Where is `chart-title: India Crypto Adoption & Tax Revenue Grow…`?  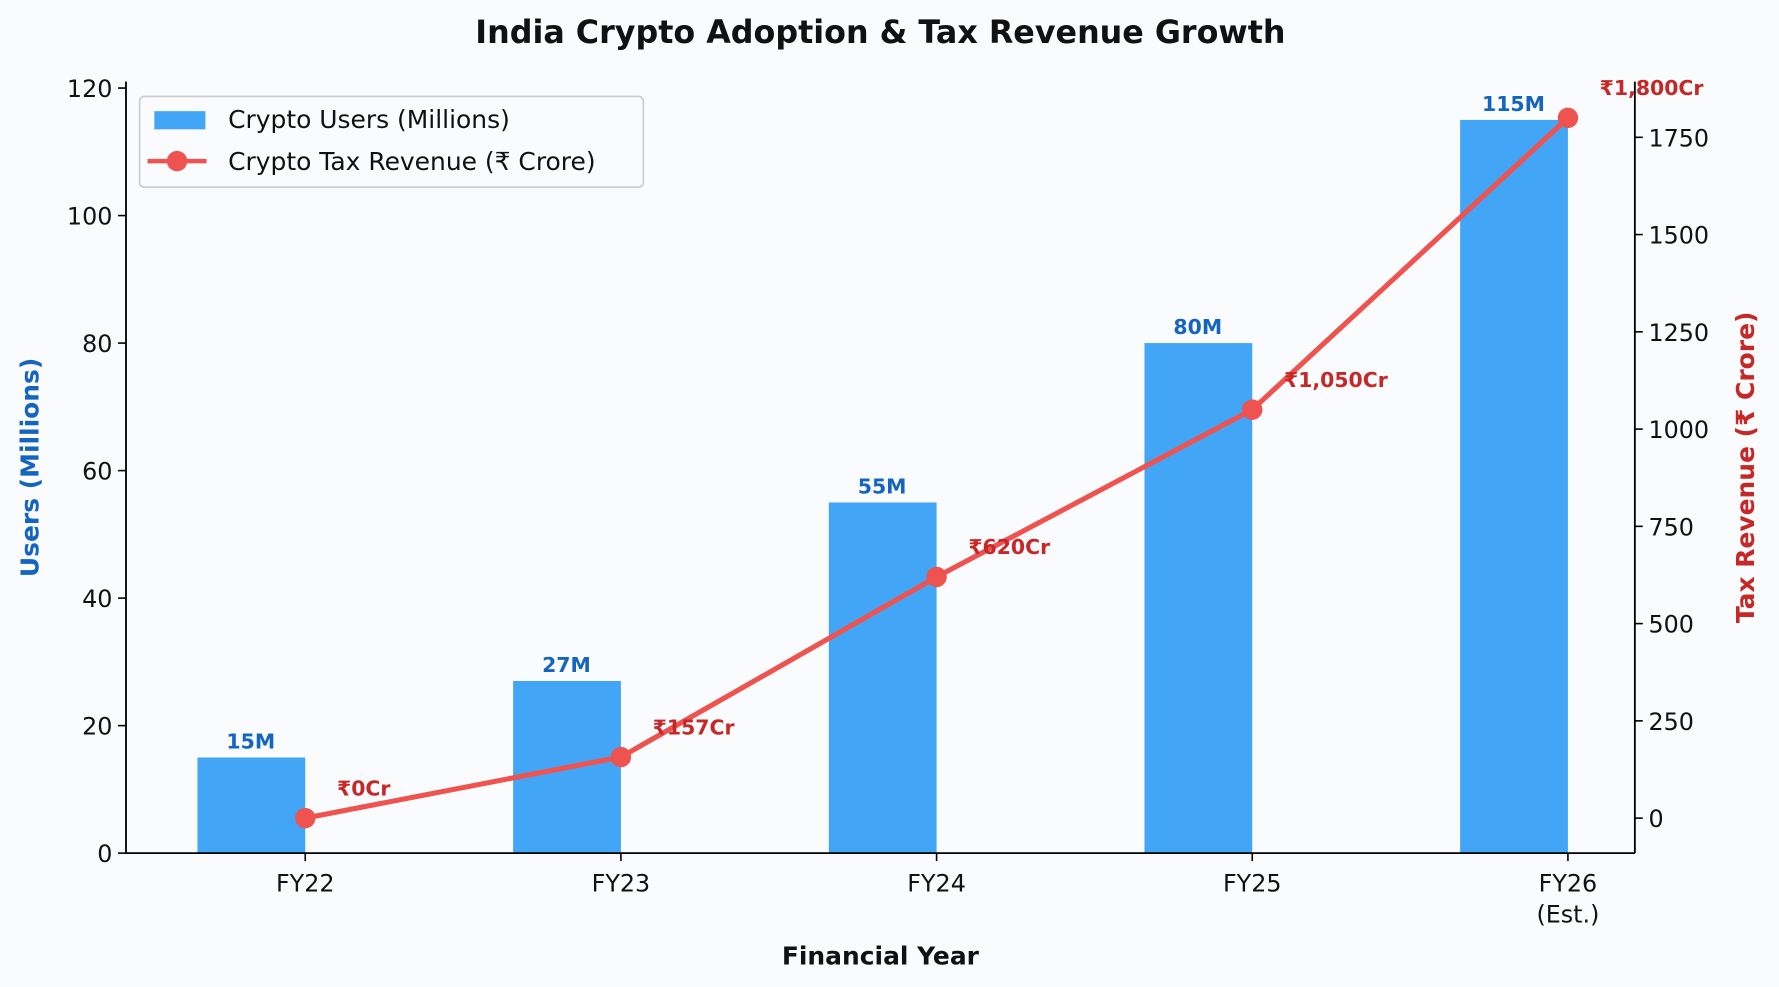 chart-title: India Crypto Adoption & Tax Revenue Grow… is located at coordinates (880, 33).